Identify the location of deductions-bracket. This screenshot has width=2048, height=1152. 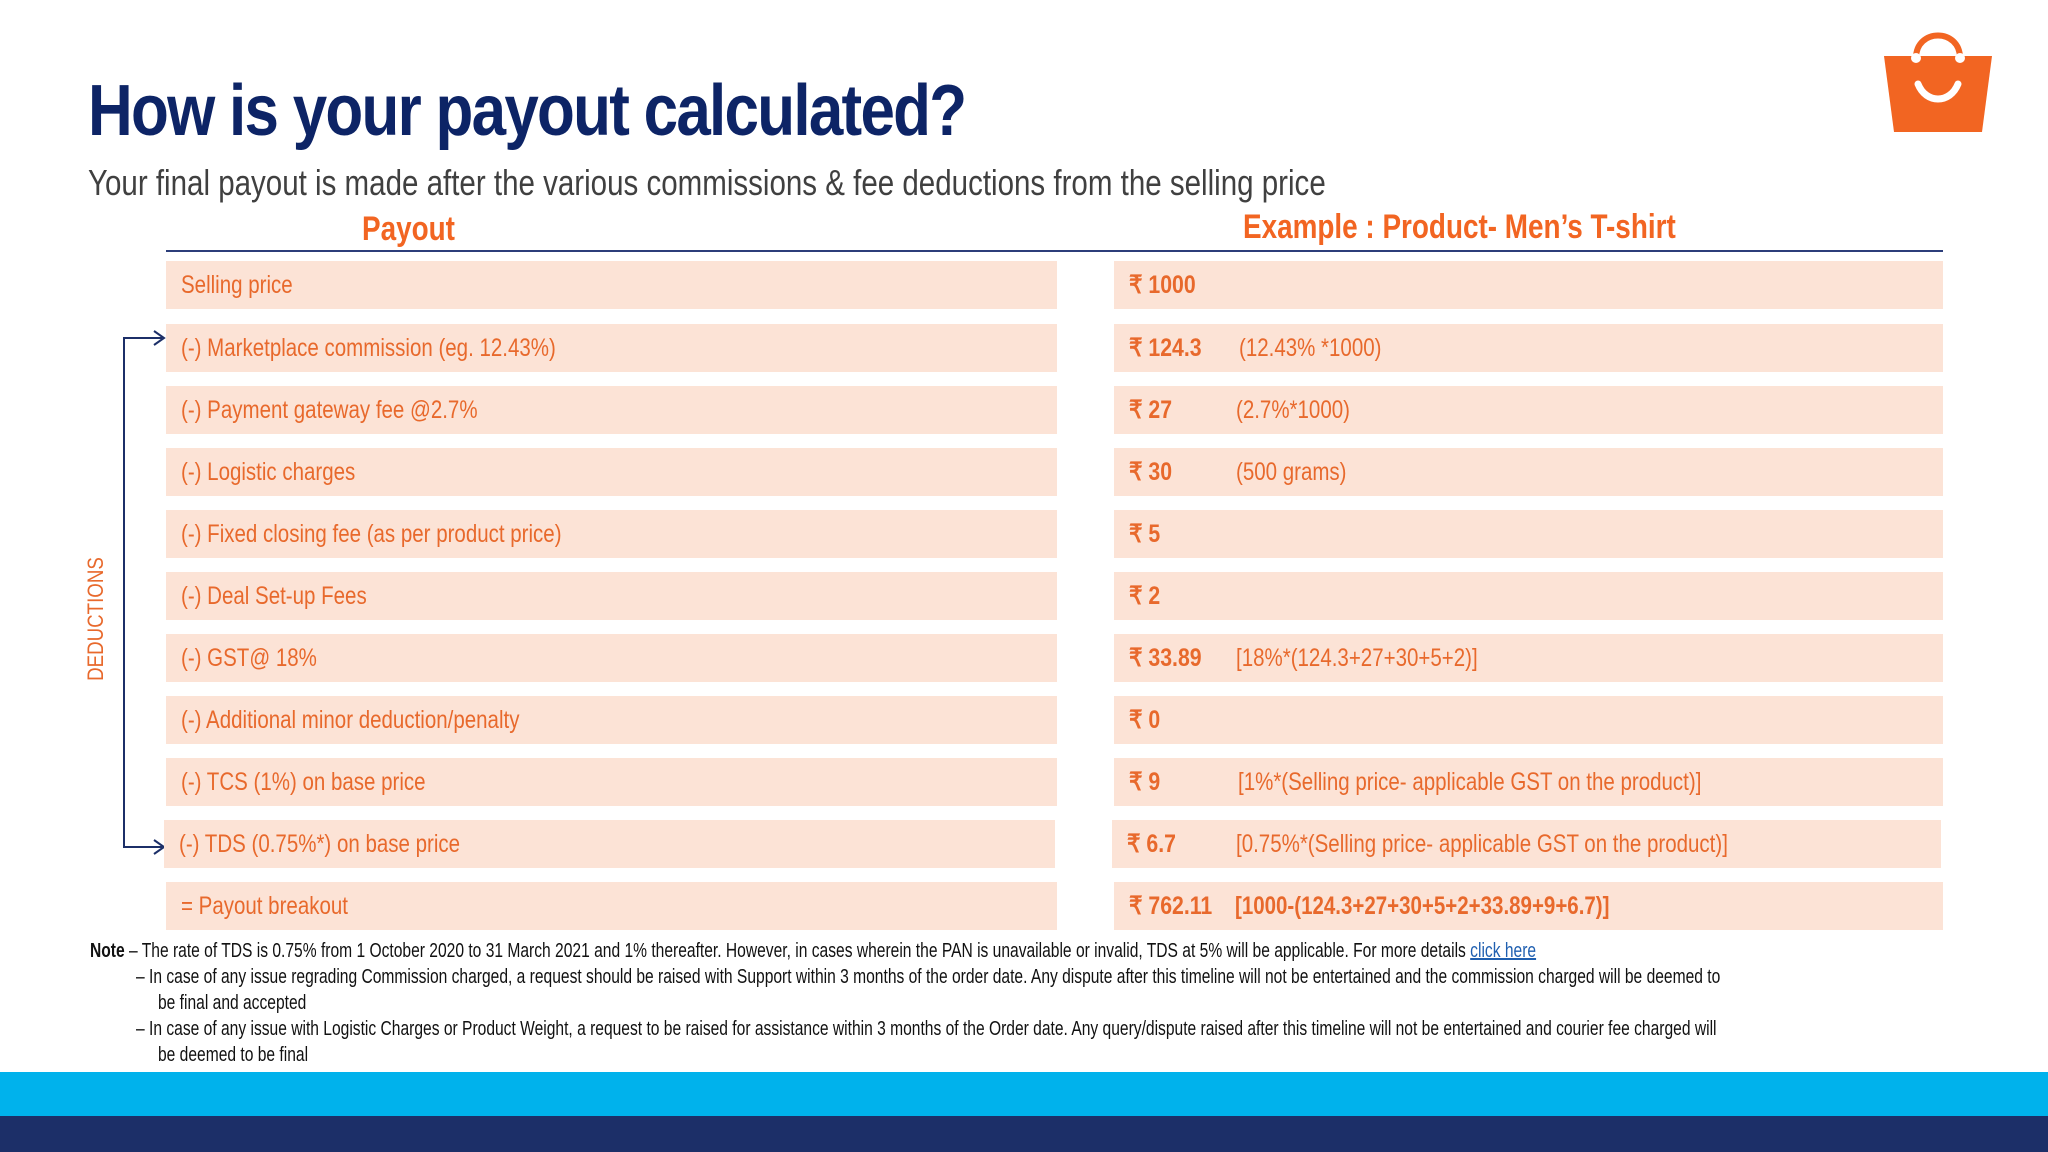
(144, 592).